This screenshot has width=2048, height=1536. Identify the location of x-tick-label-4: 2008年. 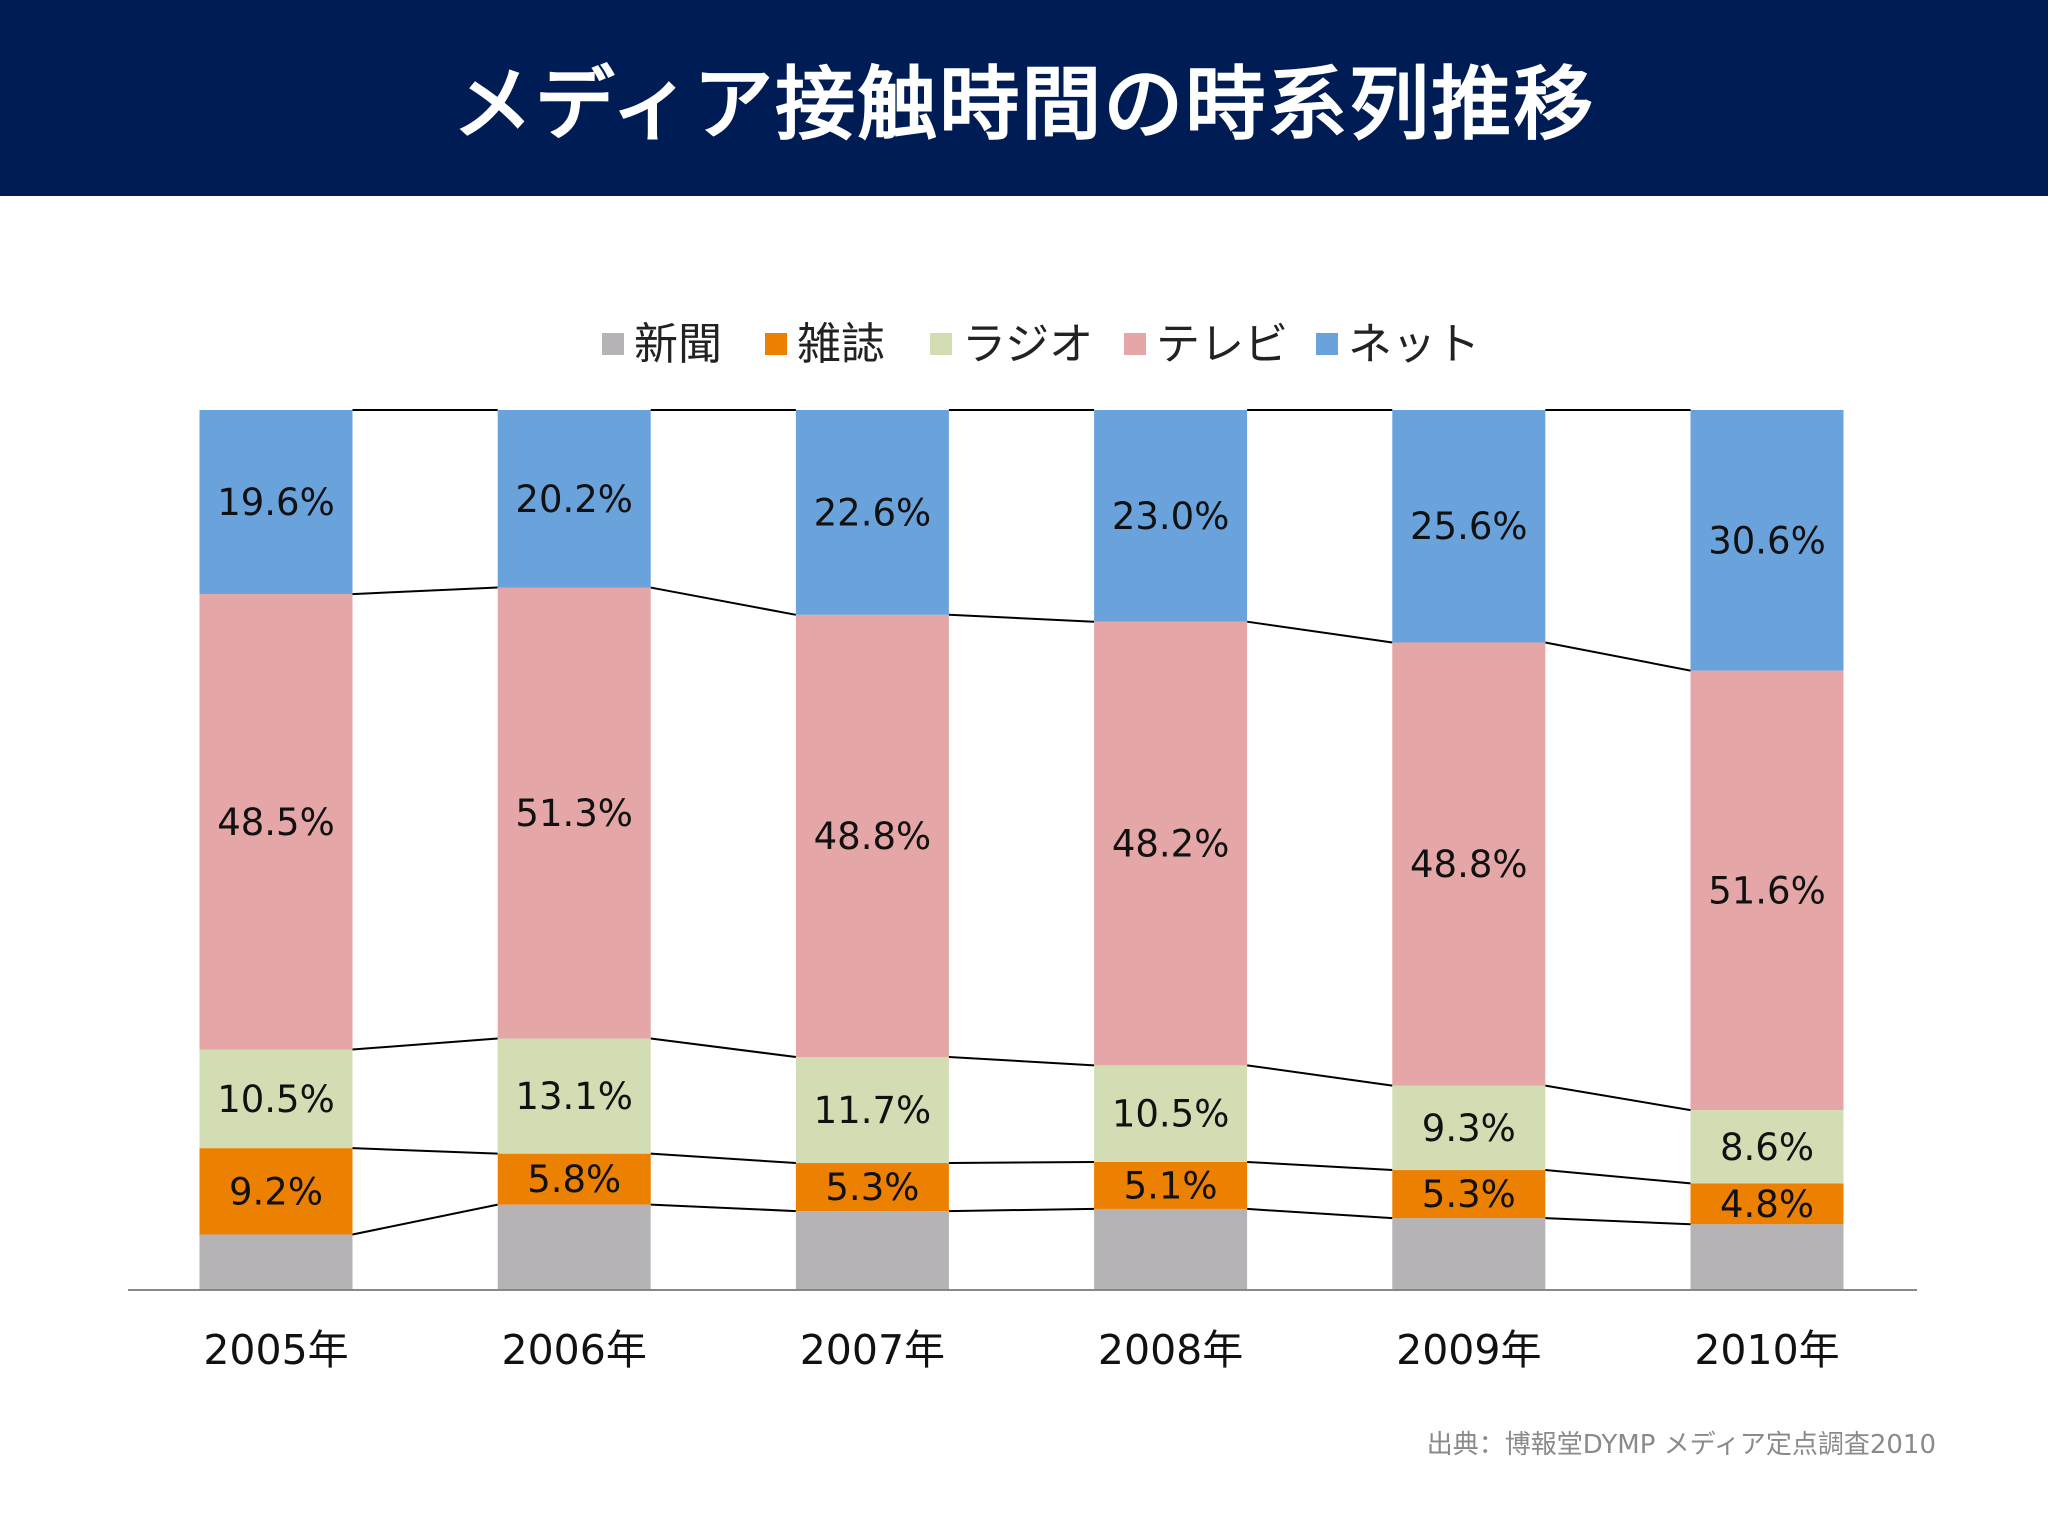
(1170, 1350).